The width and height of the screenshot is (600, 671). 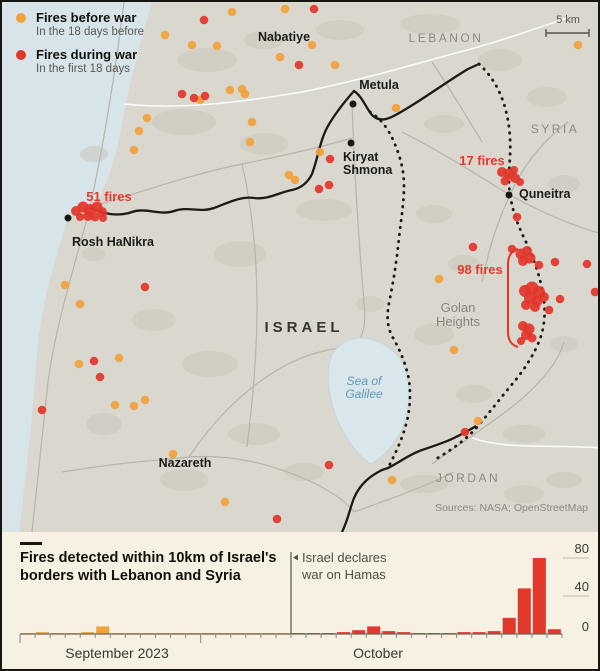 I want to click on legend-during-label: Fires during war, so click(x=87, y=54).